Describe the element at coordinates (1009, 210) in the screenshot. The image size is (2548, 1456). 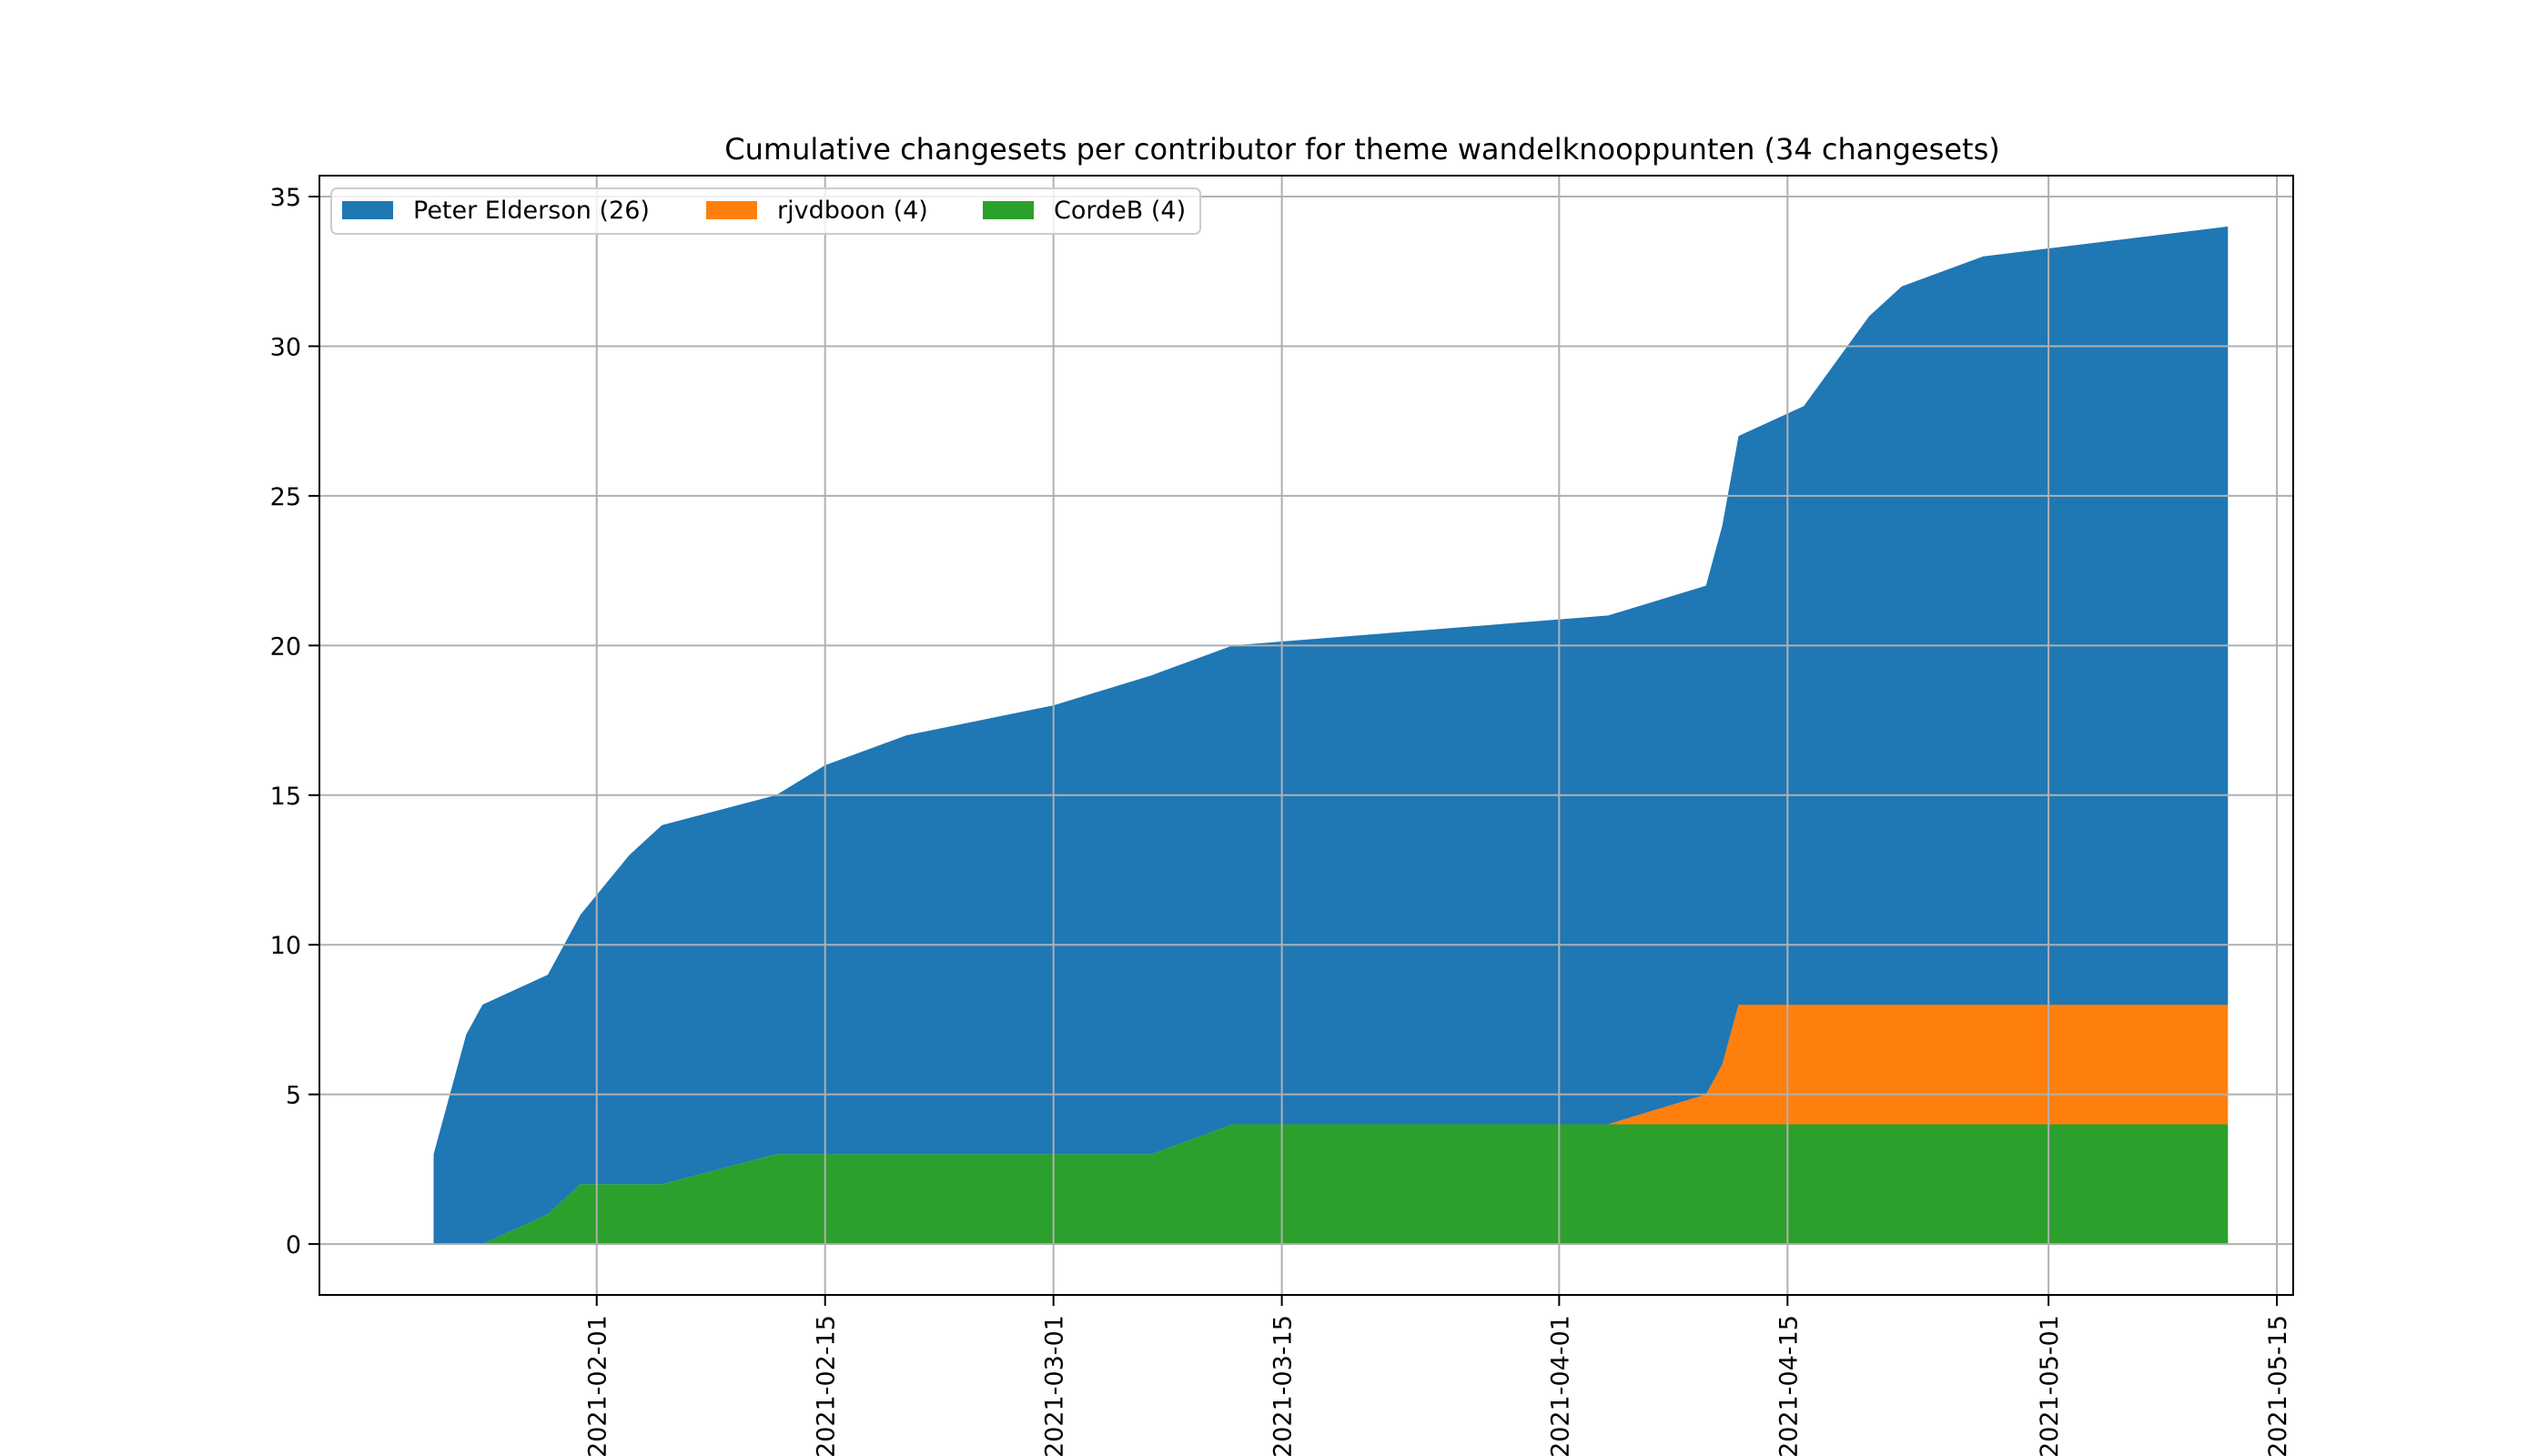
I see `legend-swatch-cordeb` at that location.